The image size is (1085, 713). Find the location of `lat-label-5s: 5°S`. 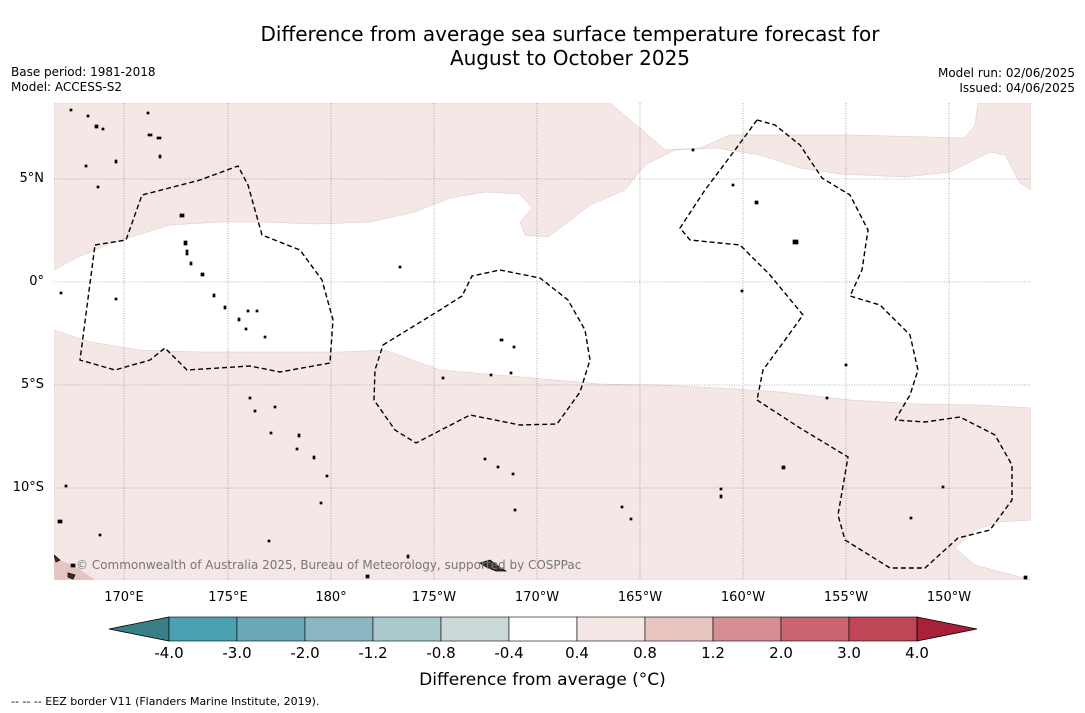

lat-label-5s: 5°S is located at coordinates (32, 384).